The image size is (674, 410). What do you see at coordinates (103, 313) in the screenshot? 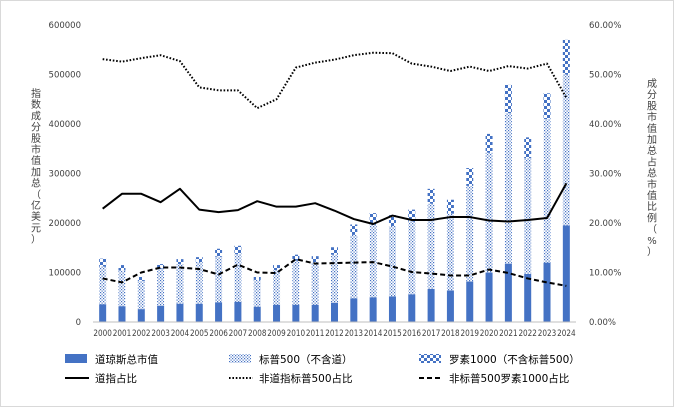
I see `bar-0-2000` at bounding box center [103, 313].